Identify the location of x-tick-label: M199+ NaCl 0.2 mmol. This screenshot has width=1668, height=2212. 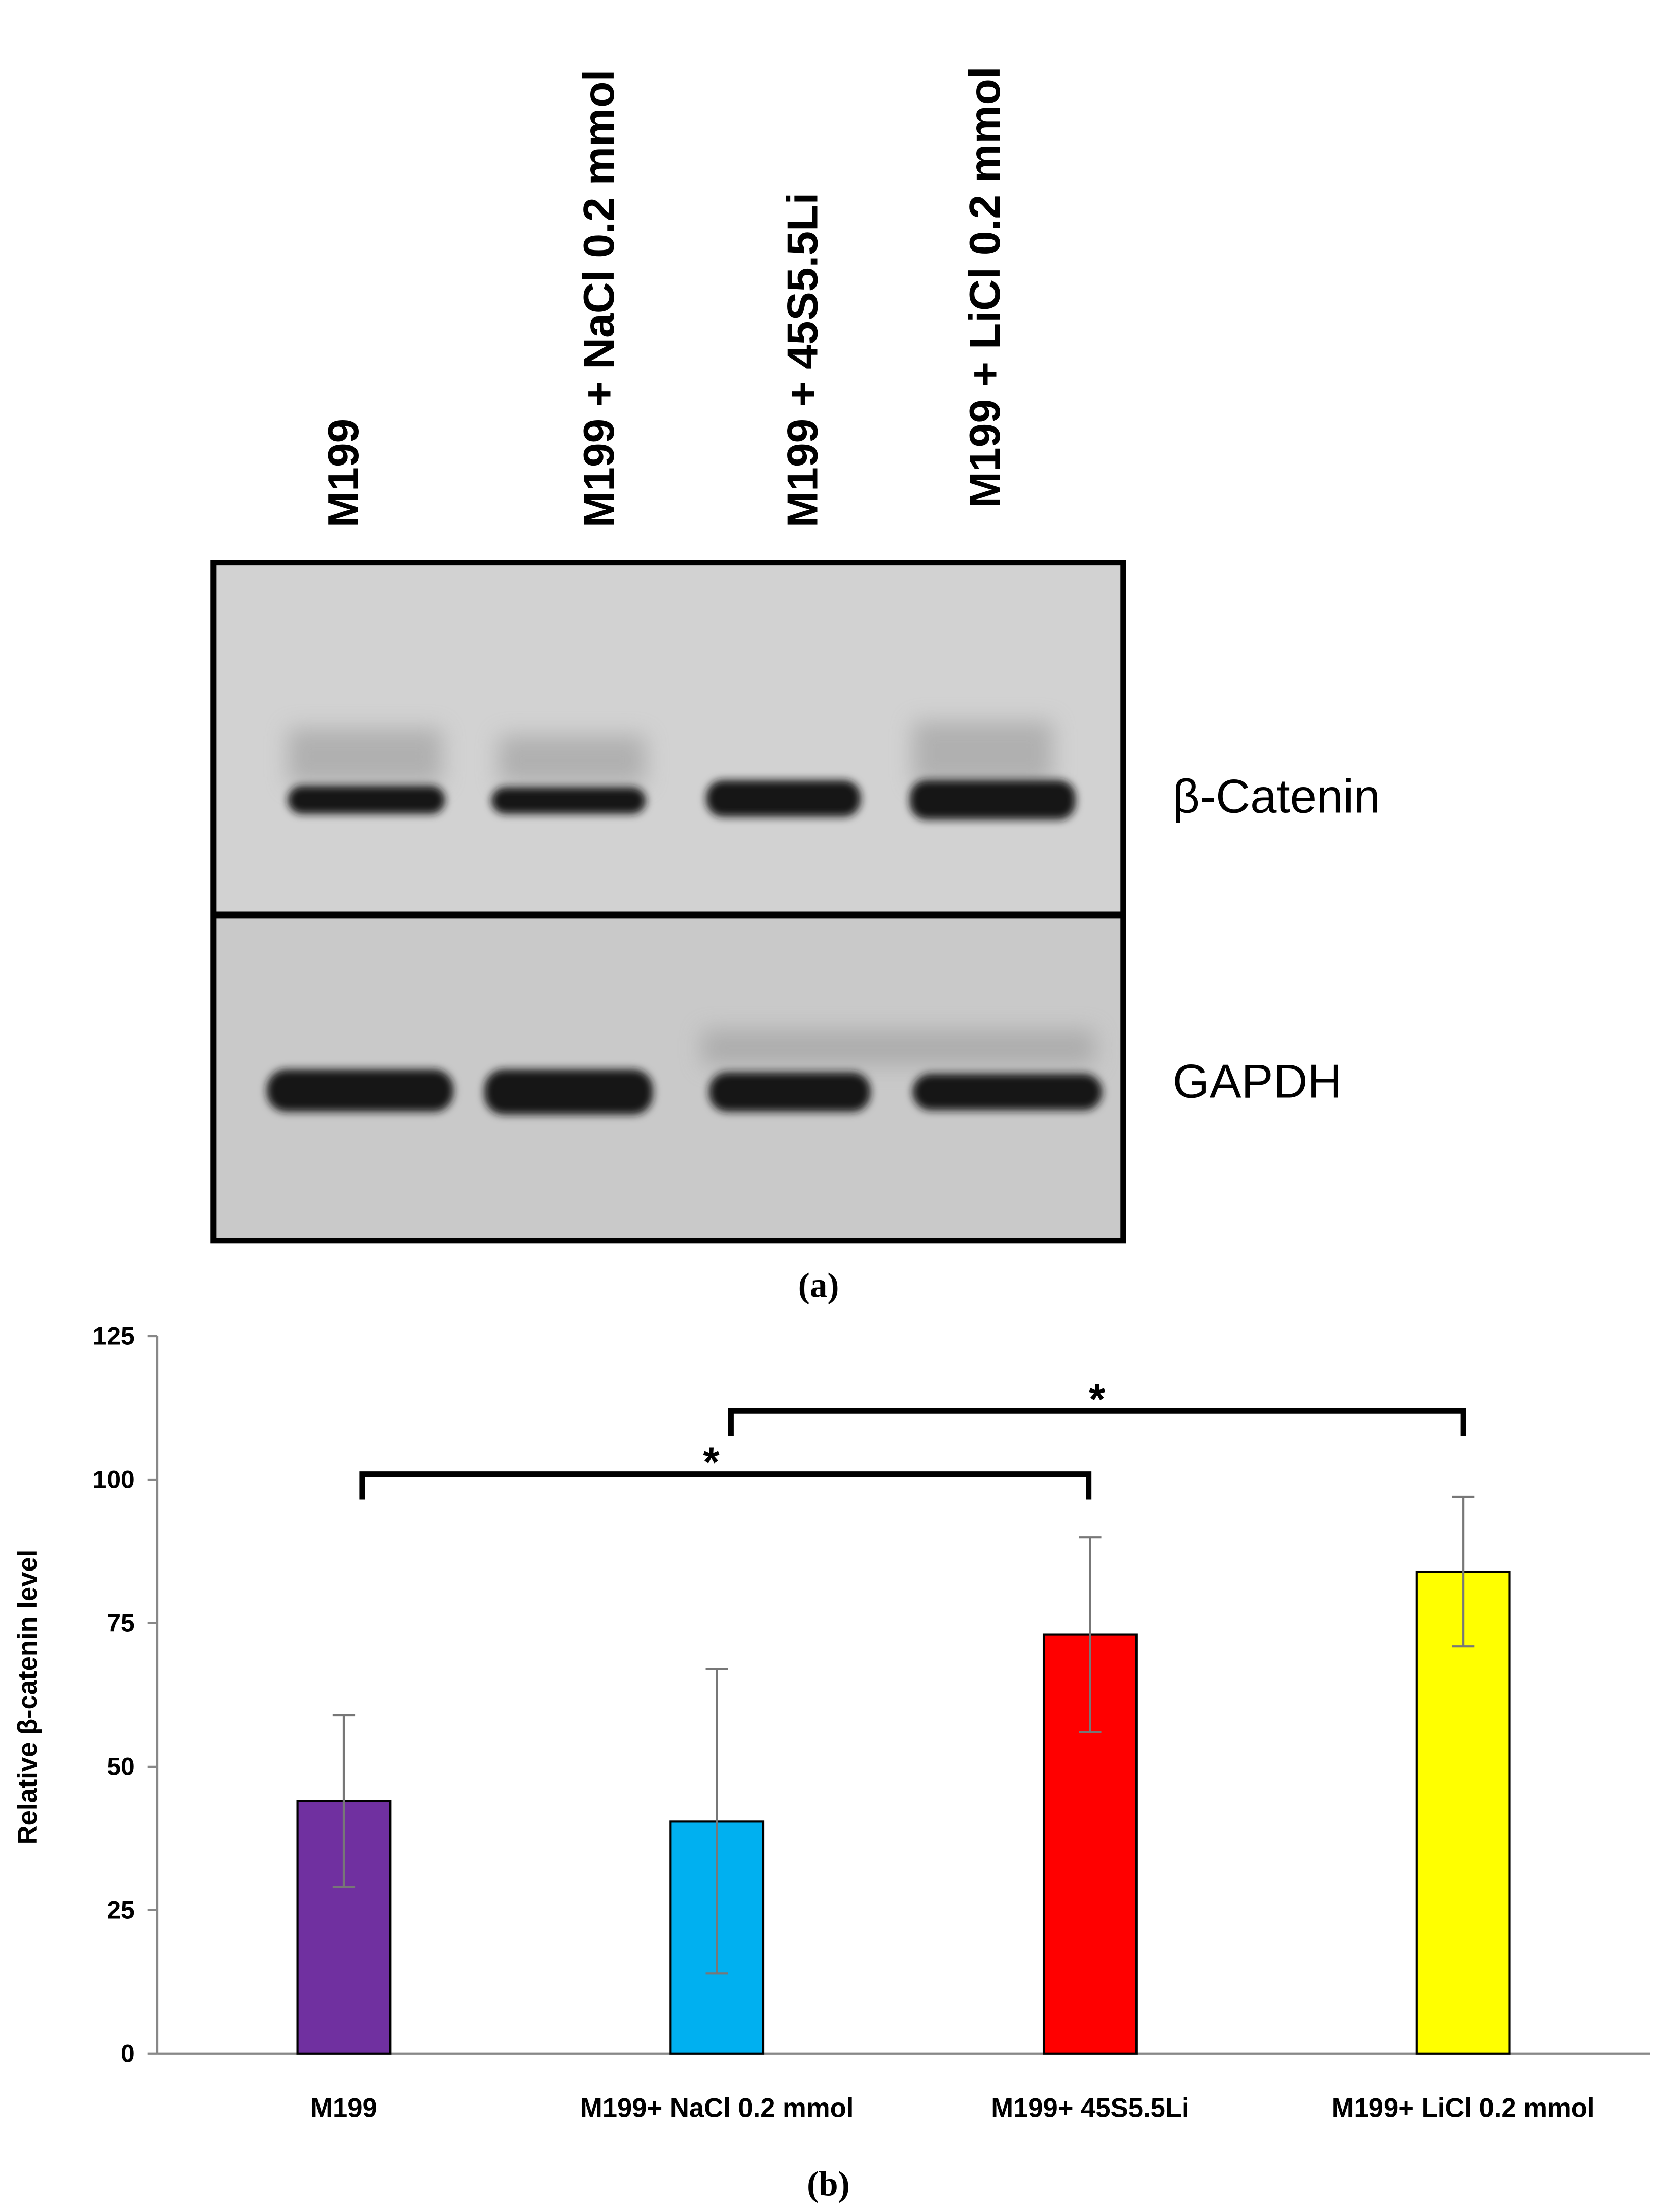
(717, 2108).